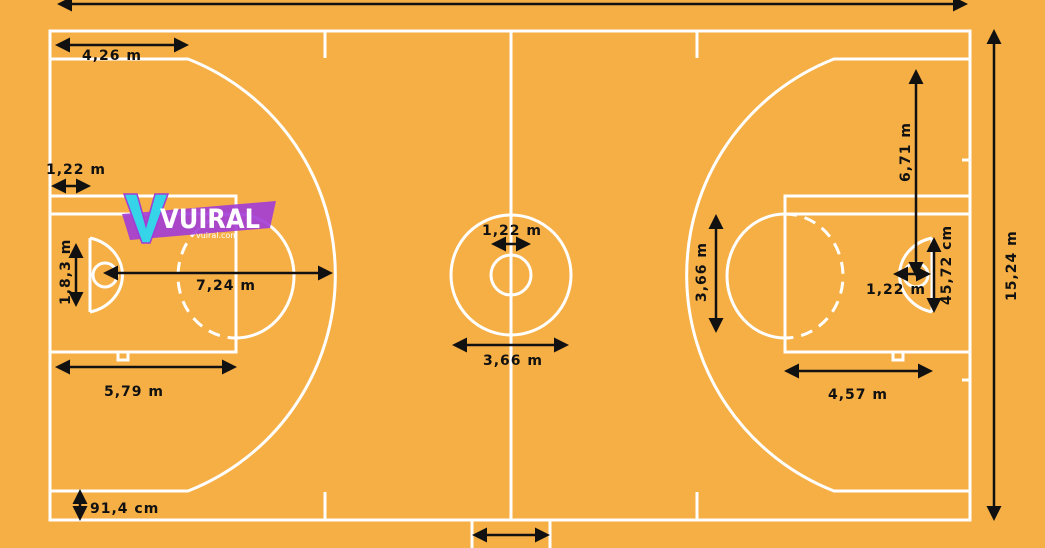 Image resolution: width=1045 pixels, height=548 pixels. I want to click on logo-wordmark: VUIRAL, so click(210, 219).